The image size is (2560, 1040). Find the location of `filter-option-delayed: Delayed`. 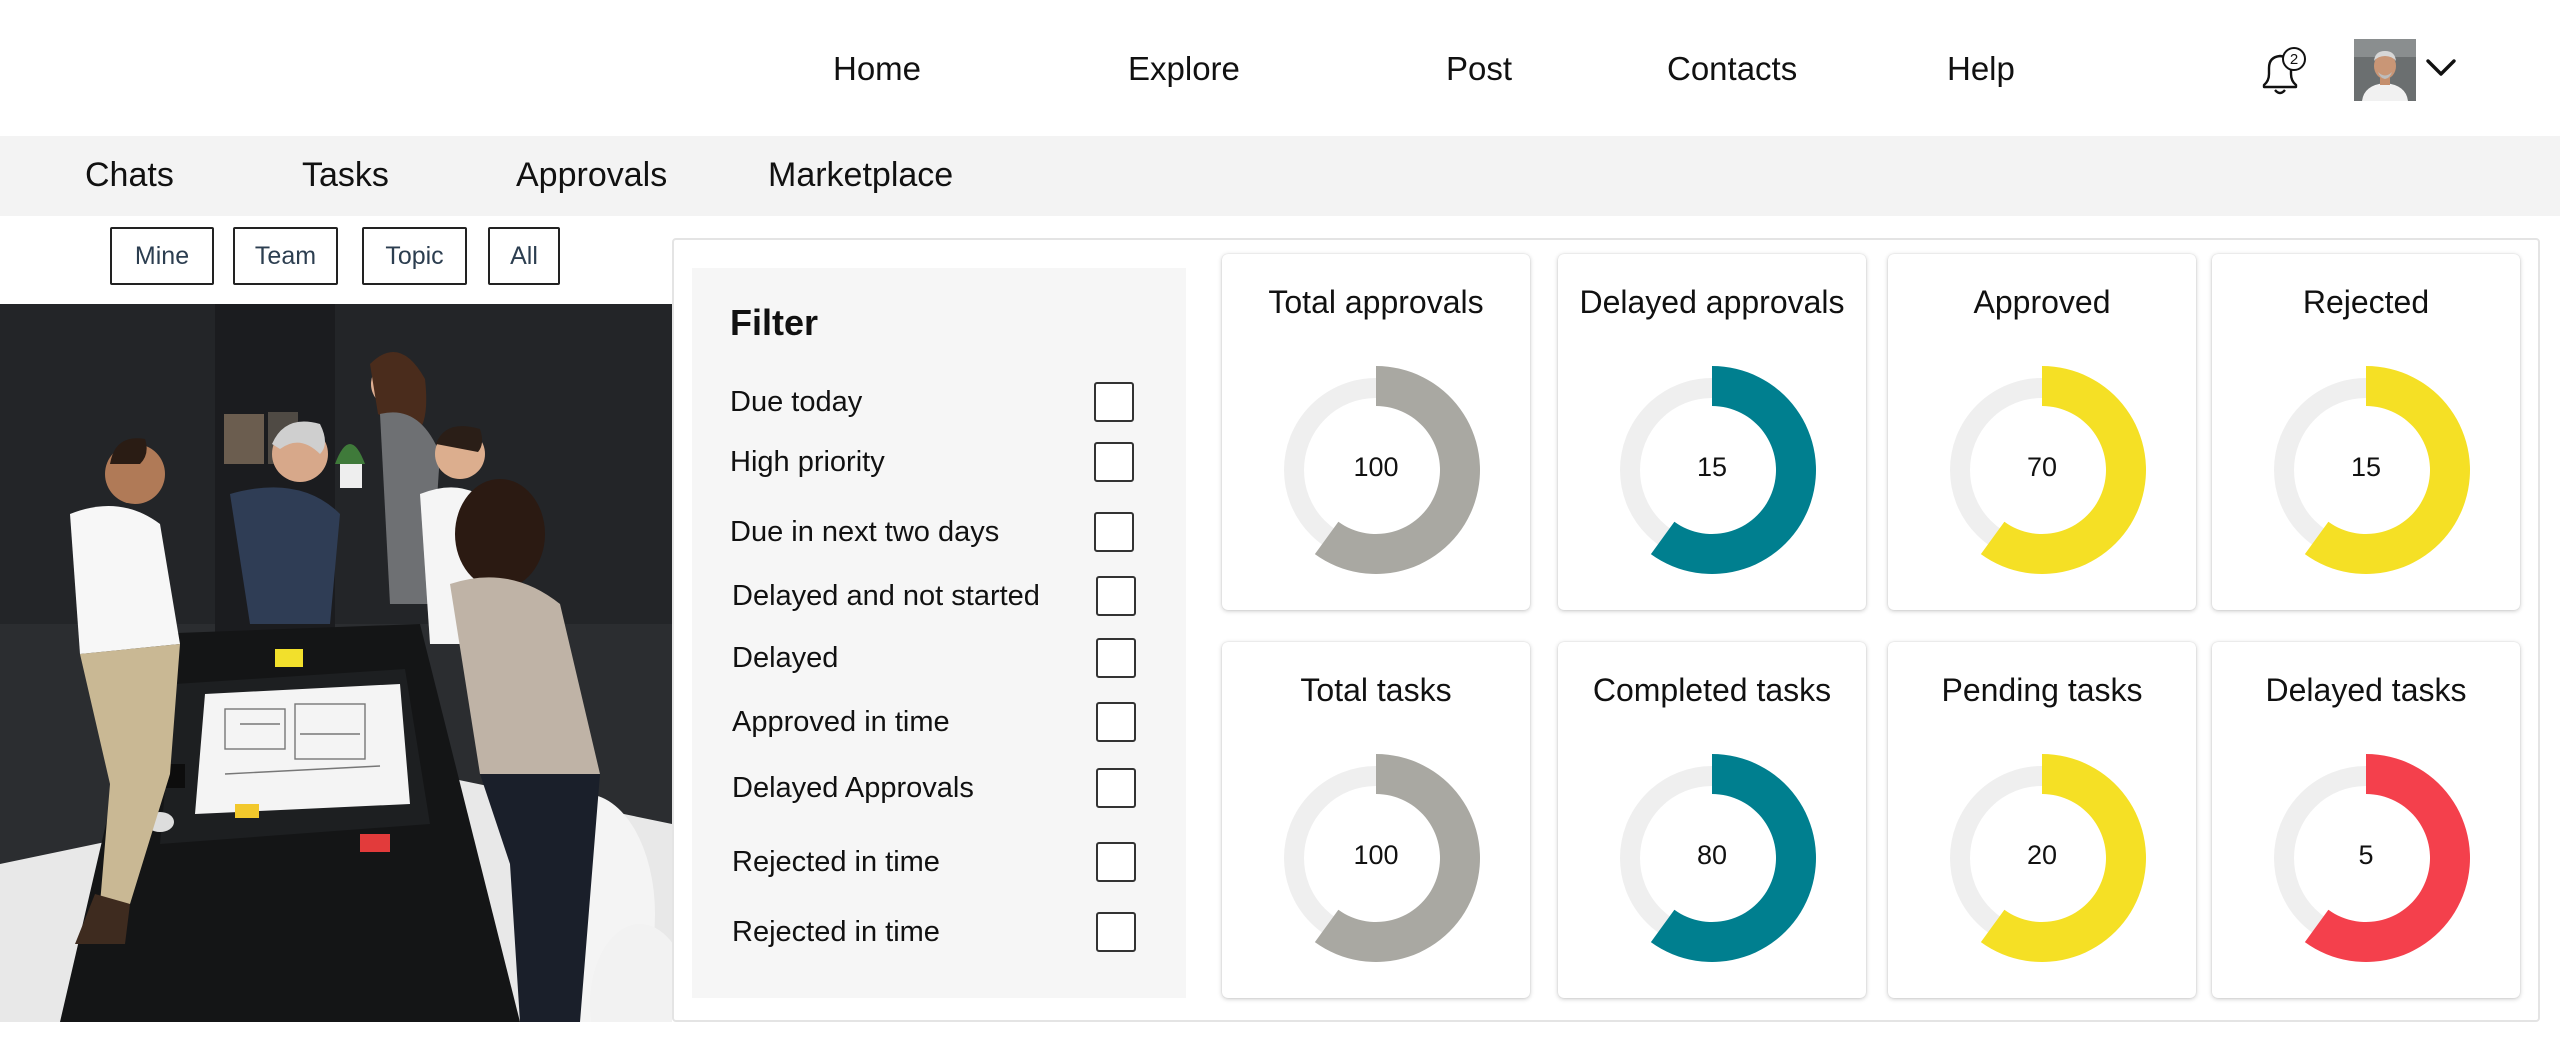

filter-option-delayed: Delayed is located at coordinates (945, 660).